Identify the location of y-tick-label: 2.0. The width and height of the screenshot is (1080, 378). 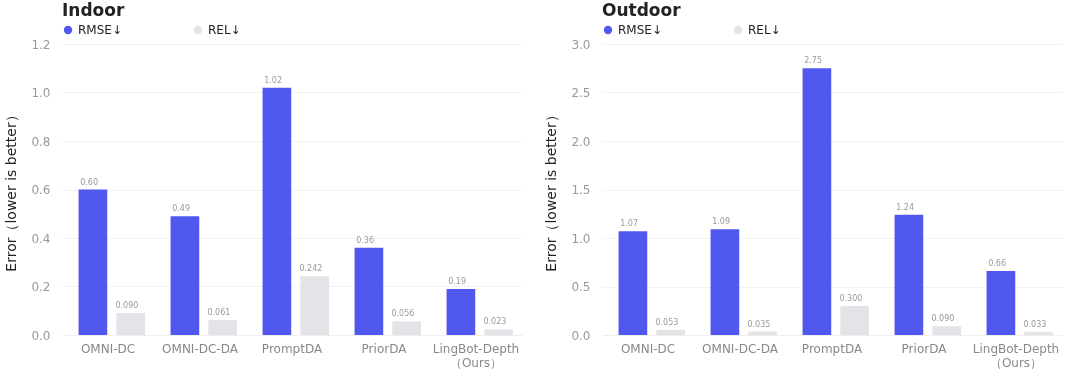
(581, 141).